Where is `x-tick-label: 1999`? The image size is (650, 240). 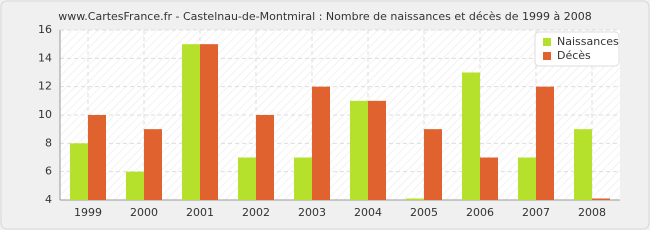
x-tick-label: 1999 is located at coordinates (88, 212).